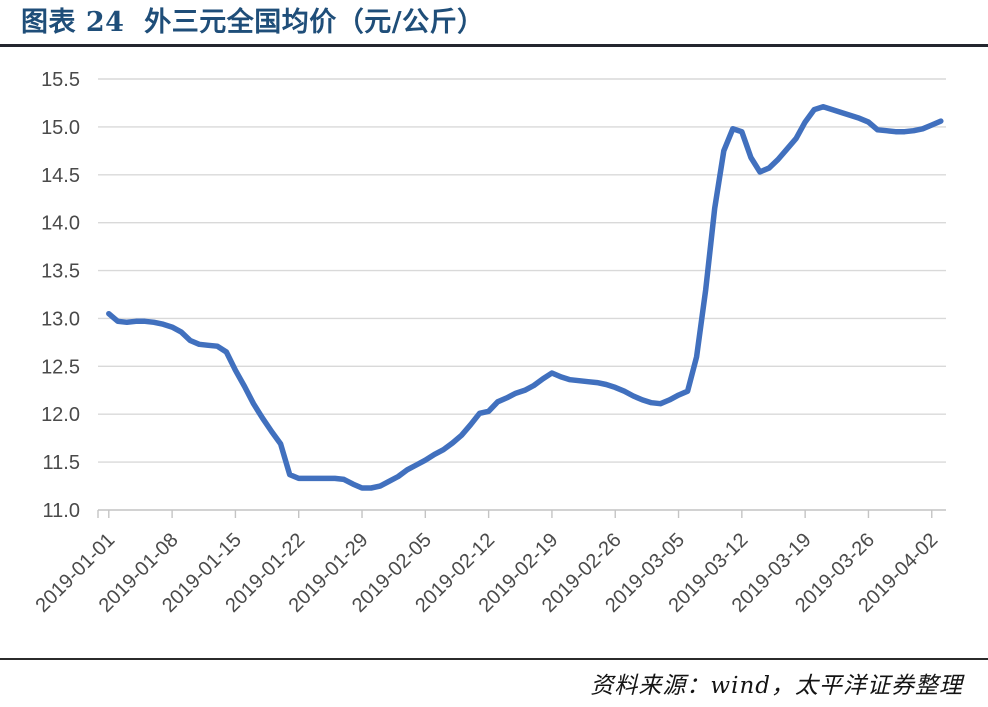 This screenshot has height=707, width=988. Describe the element at coordinates (60, 128) in the screenshot. I see `y-tick-label: 15.0` at that location.